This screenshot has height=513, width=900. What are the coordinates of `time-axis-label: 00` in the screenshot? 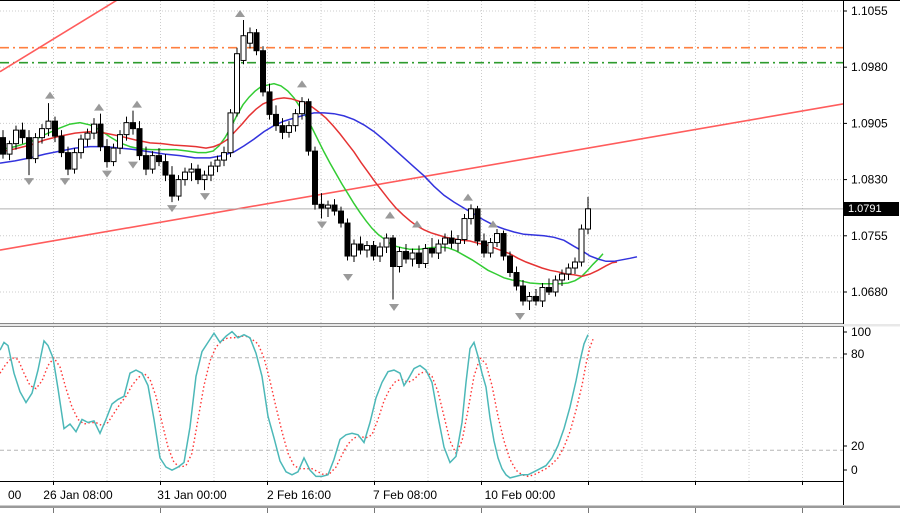 It's located at (15, 495).